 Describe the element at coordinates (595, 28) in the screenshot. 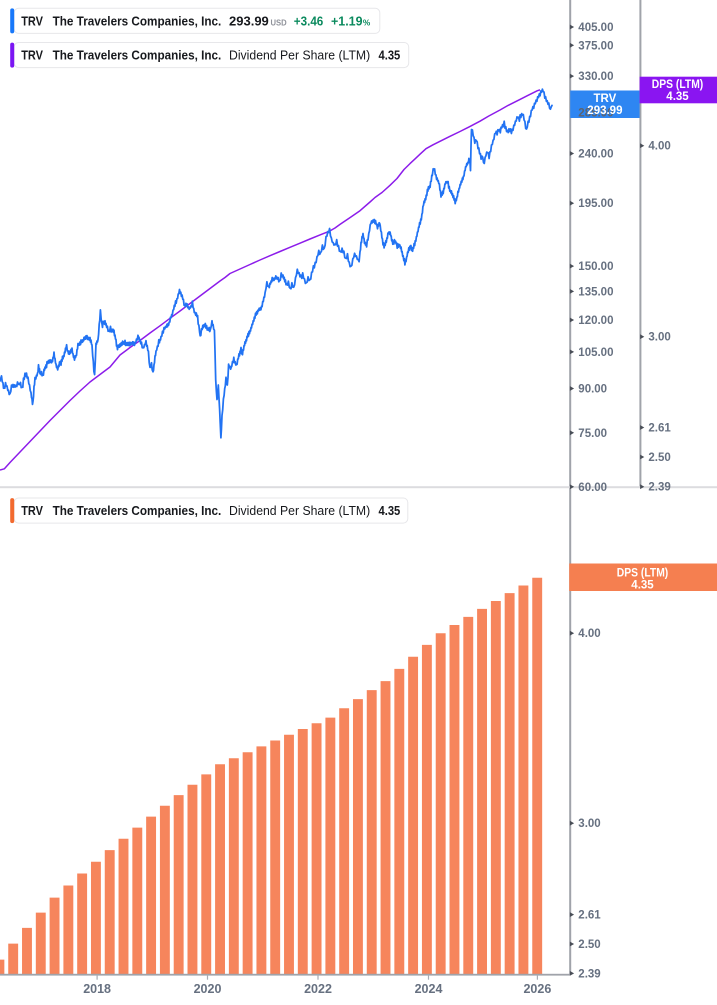

I see `svg-text: 405.00` at that location.